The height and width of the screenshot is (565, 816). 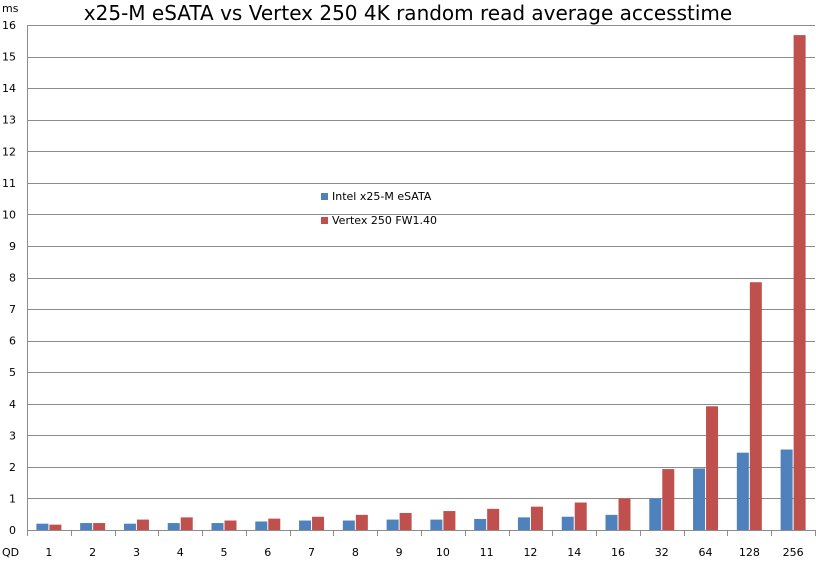 What do you see at coordinates (530, 552) in the screenshot?
I see `x-tick-label: 12` at bounding box center [530, 552].